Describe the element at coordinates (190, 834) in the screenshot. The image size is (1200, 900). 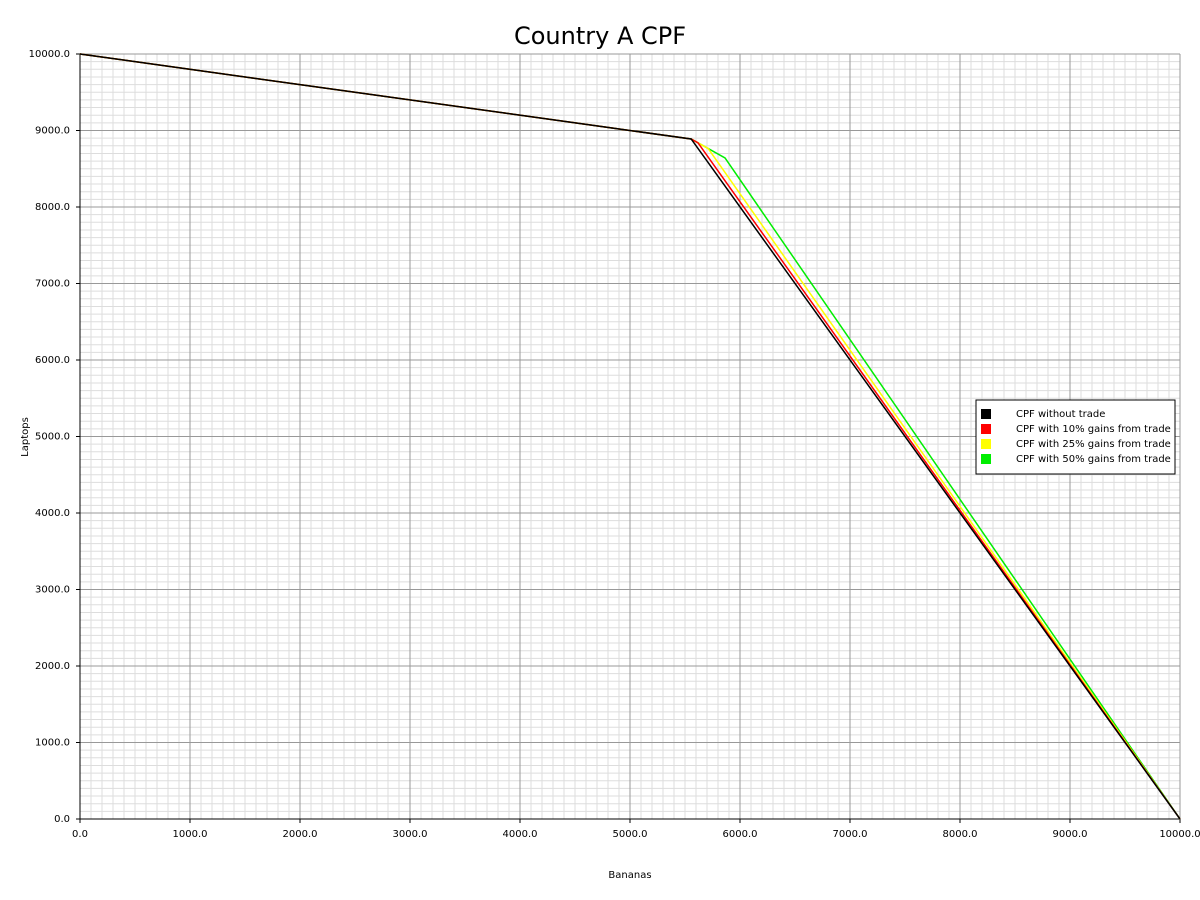
I see `x-tick-label: 1000.0` at that location.